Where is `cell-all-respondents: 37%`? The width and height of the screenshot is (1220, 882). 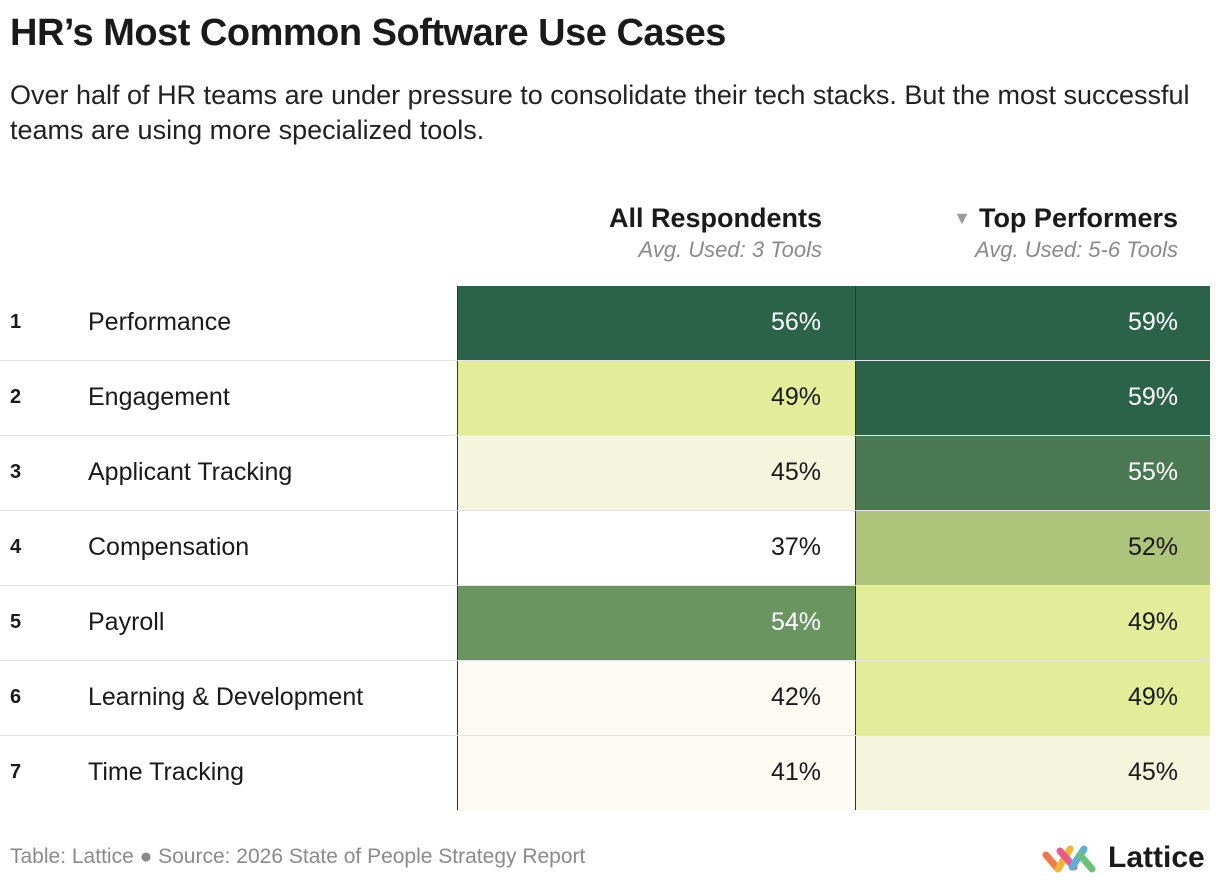 cell-all-respondents: 37% is located at coordinates (656, 548).